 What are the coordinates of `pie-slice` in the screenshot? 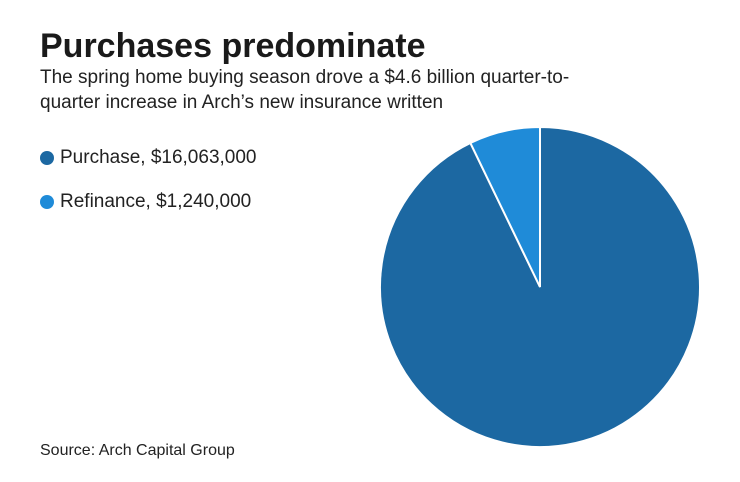 It's located at (505, 206).